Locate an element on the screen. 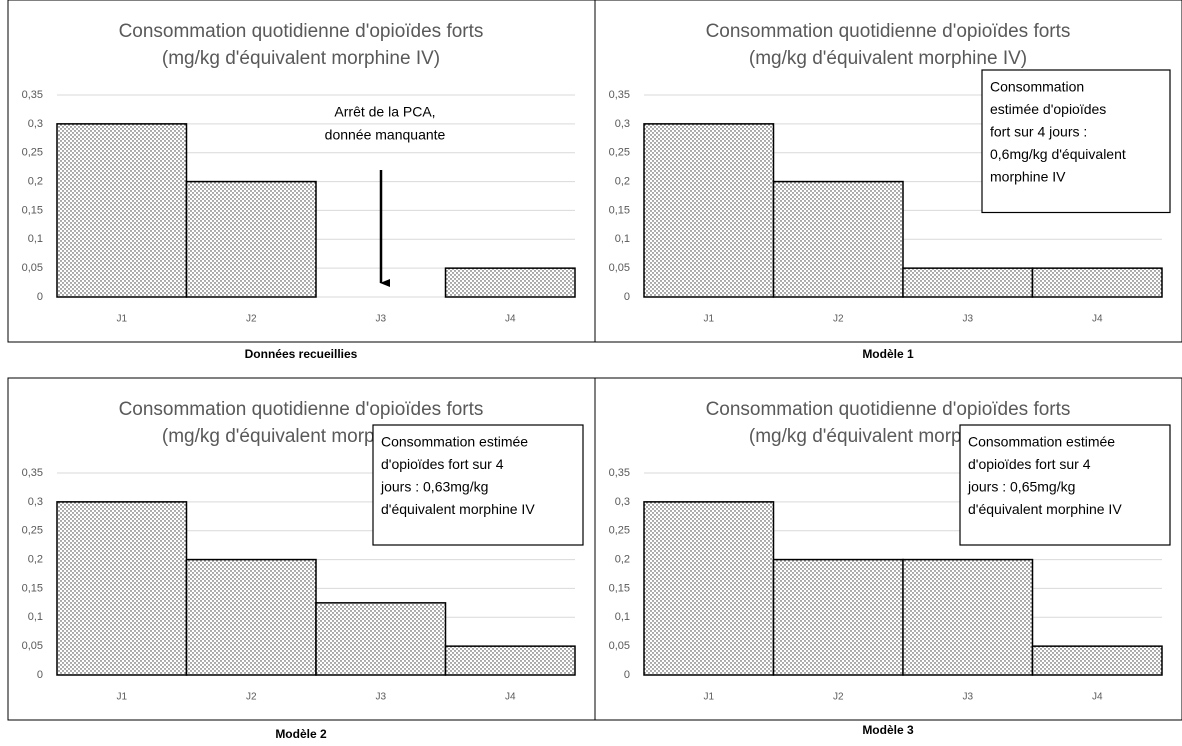  annotation-text: Arrêt de la PCA, is located at coordinates (384, 112).